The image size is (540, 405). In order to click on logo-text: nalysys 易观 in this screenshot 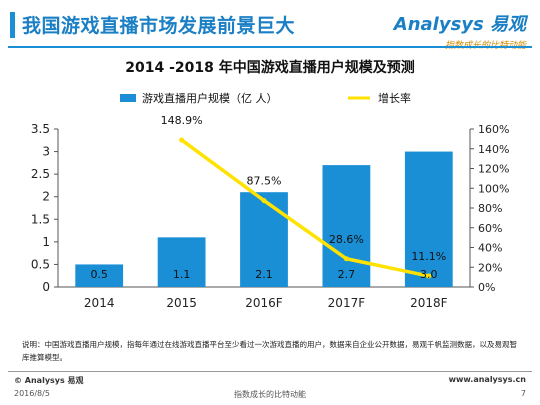, I will do `click(466, 24)`.